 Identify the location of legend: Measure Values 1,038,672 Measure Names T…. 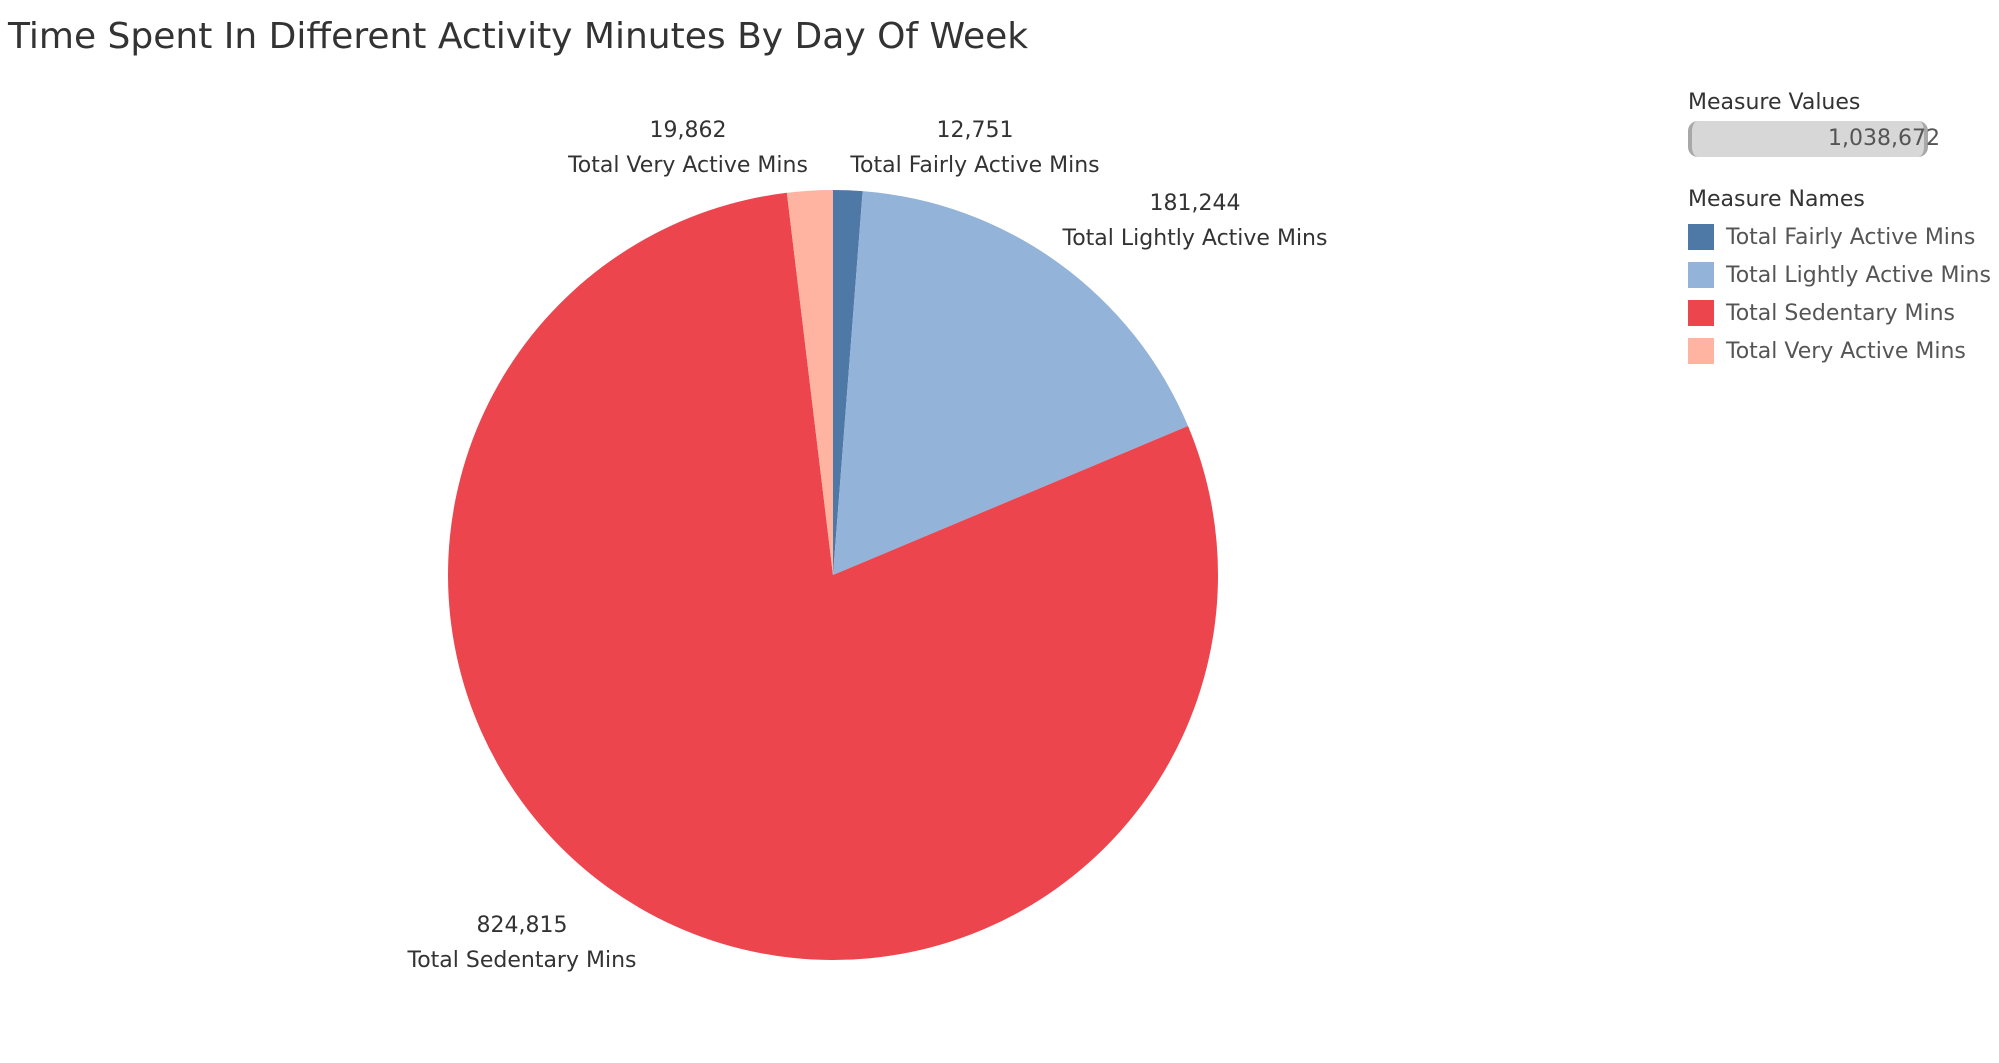
(1839, 230).